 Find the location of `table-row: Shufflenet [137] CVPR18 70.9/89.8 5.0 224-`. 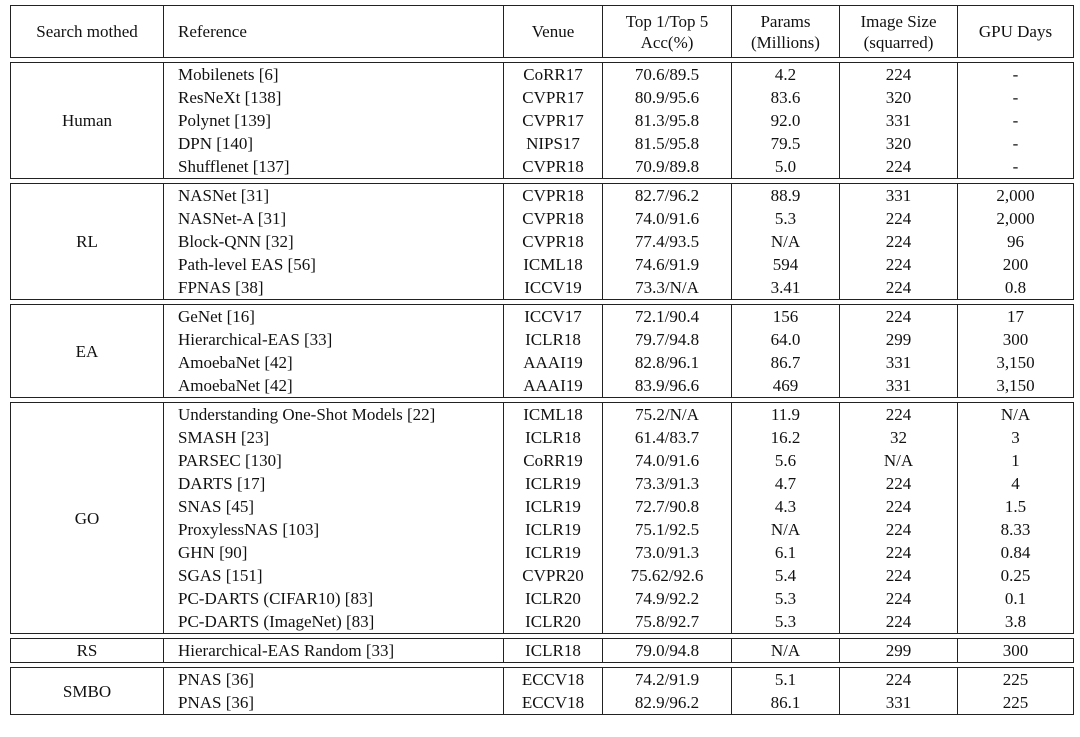

table-row: Shufflenet [137] CVPR18 70.9/89.8 5.0 224- is located at coordinates (542, 167).